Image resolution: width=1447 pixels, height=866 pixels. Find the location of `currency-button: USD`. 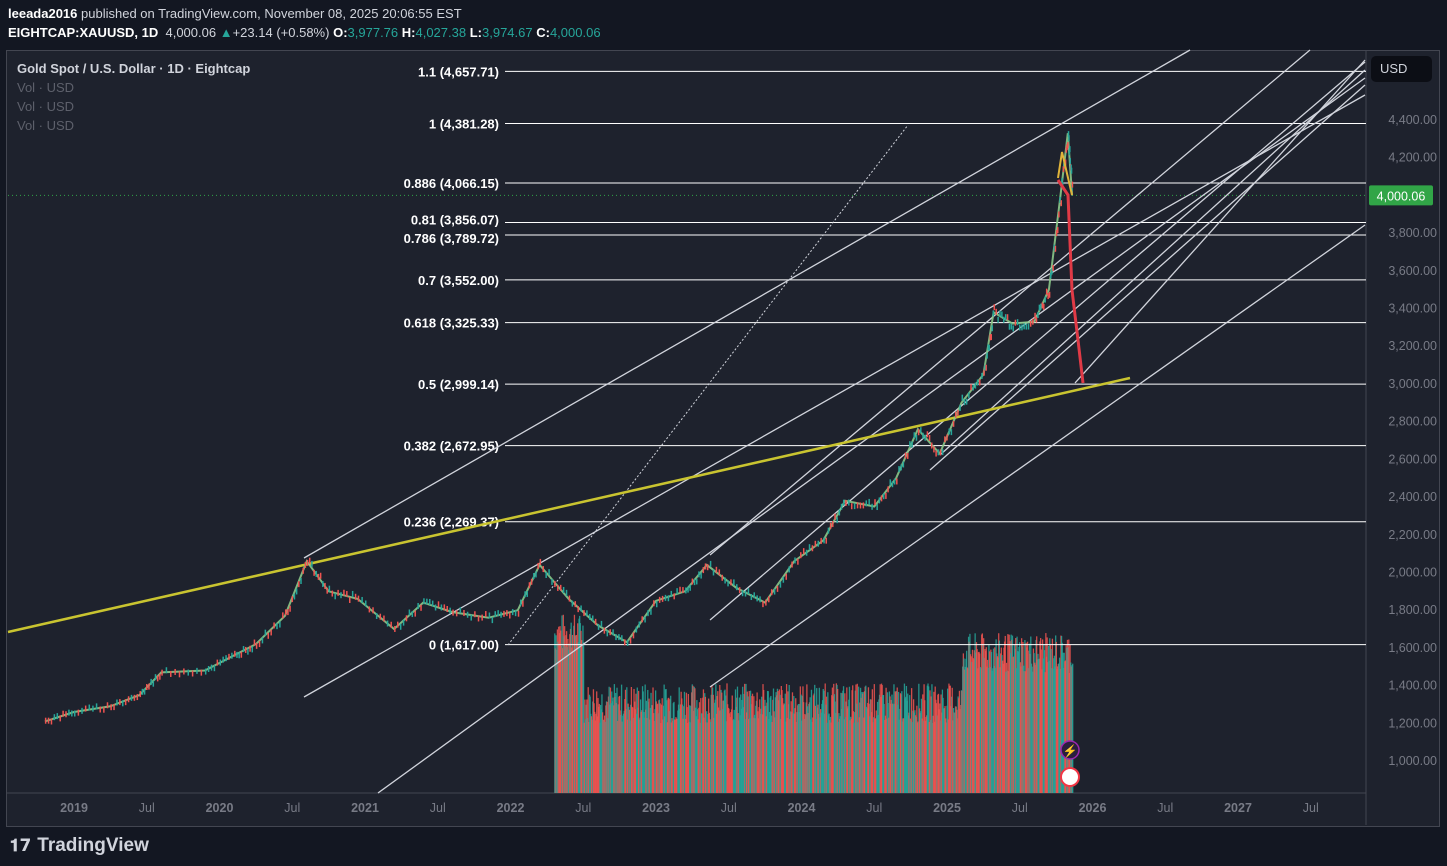

currency-button: USD is located at coordinates (1401, 69).